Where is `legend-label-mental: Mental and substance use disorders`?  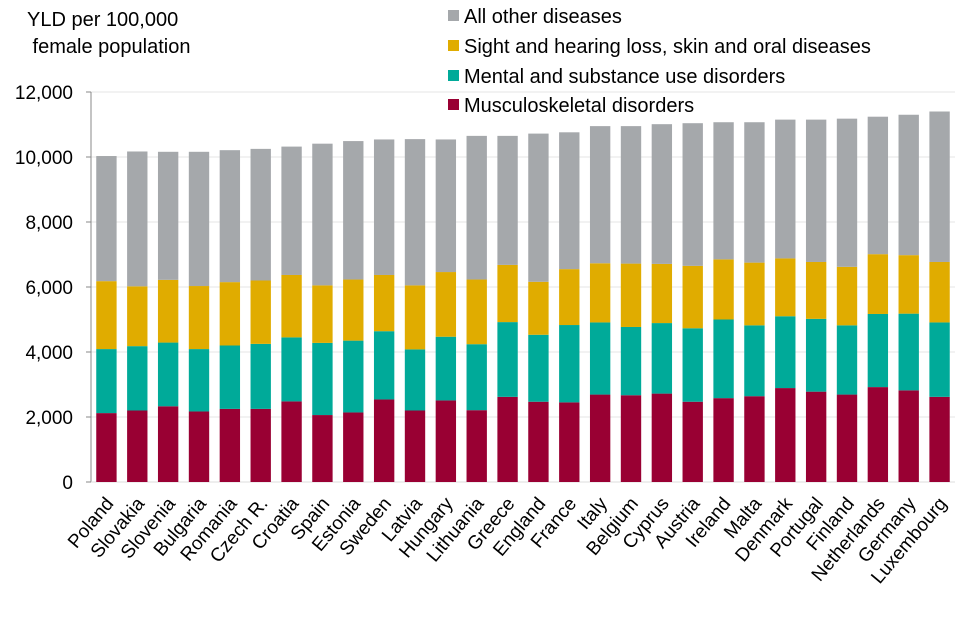
legend-label-mental: Mental and substance use disorders is located at coordinates (624, 77).